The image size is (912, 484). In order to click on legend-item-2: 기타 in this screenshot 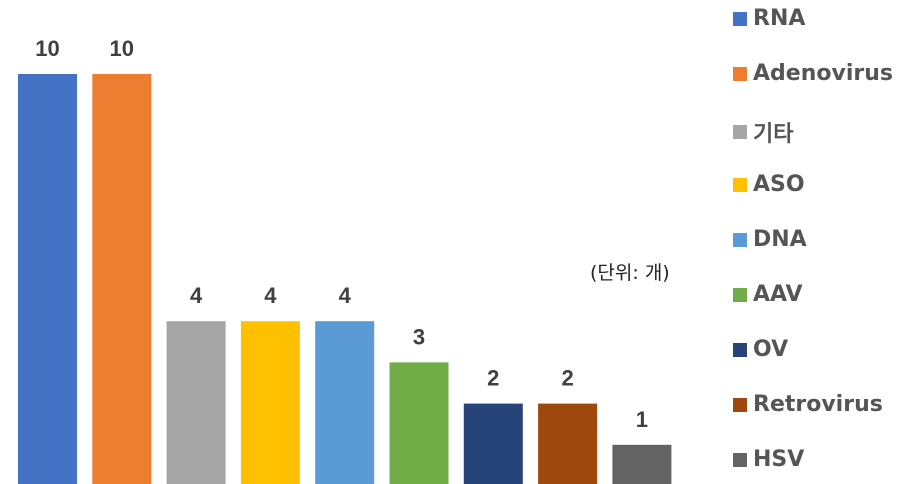, I will do `click(763, 132)`.